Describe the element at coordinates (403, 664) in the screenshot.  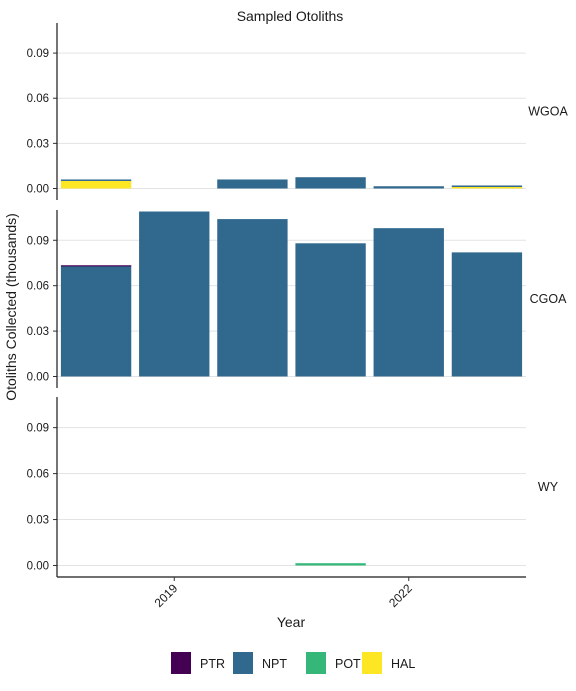
I see `legend-label: HAL` at that location.